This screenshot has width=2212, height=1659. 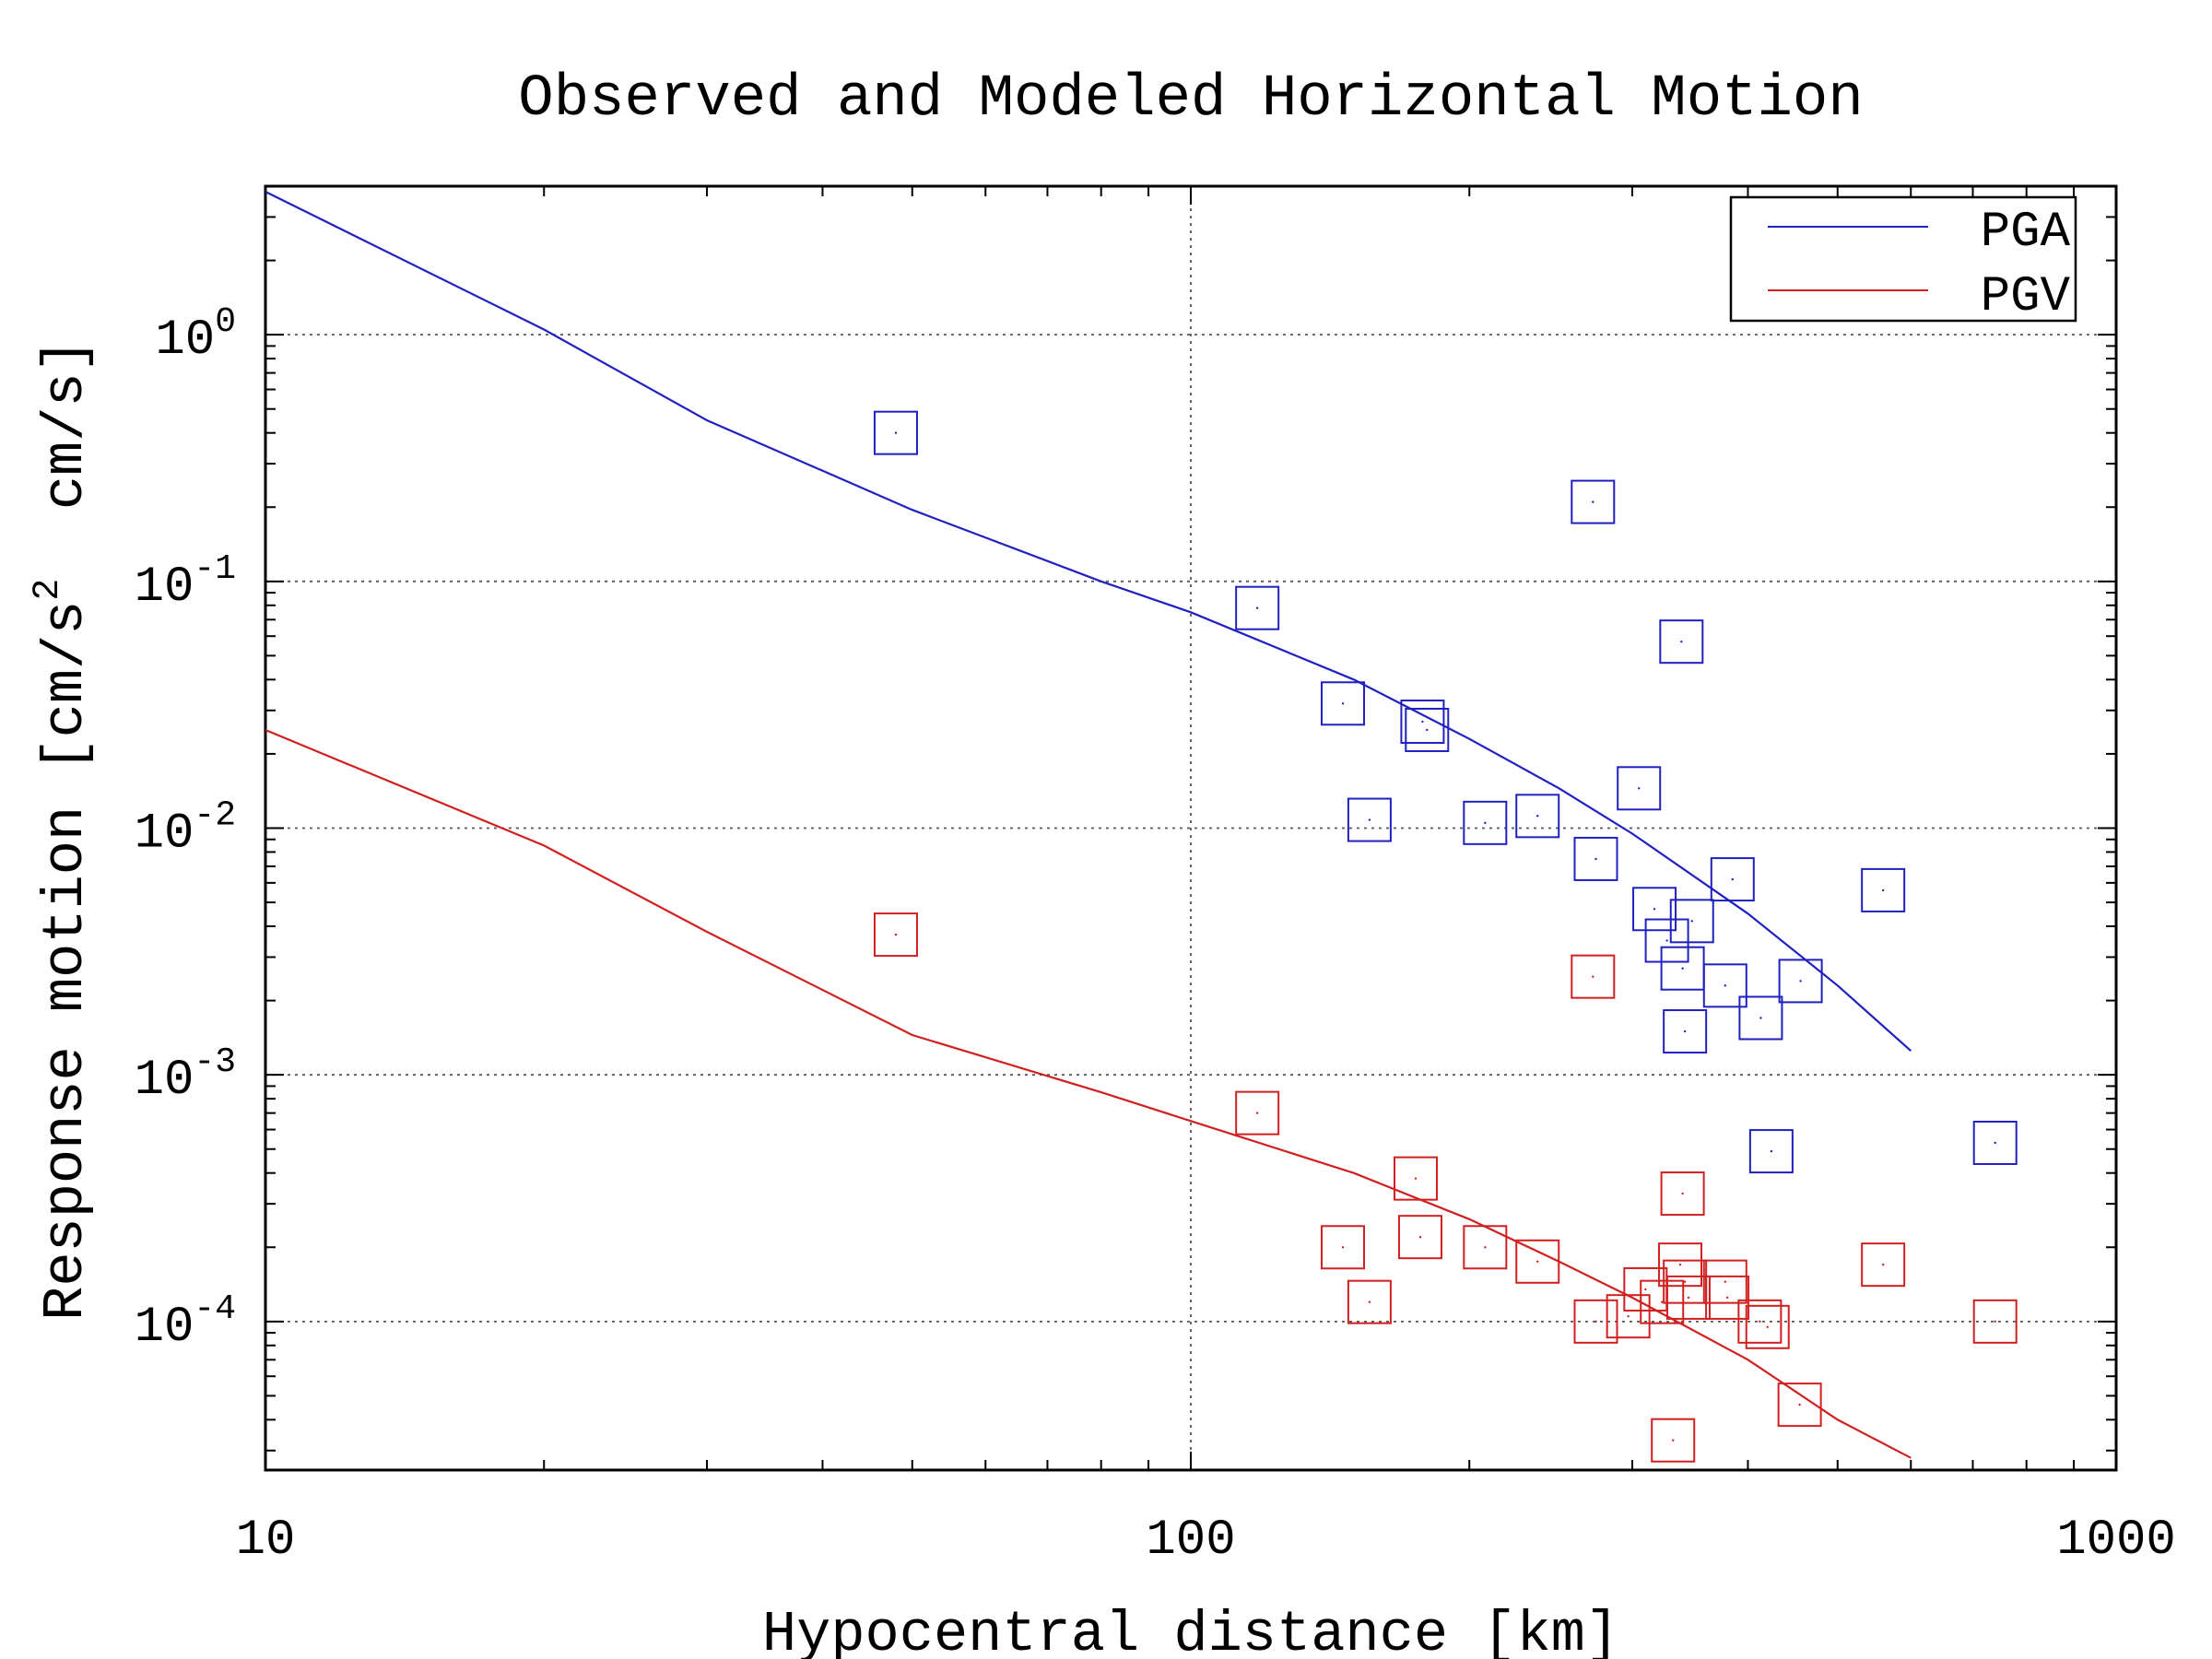 I want to click on y-tick-label-exp: -2, so click(x=215, y=816).